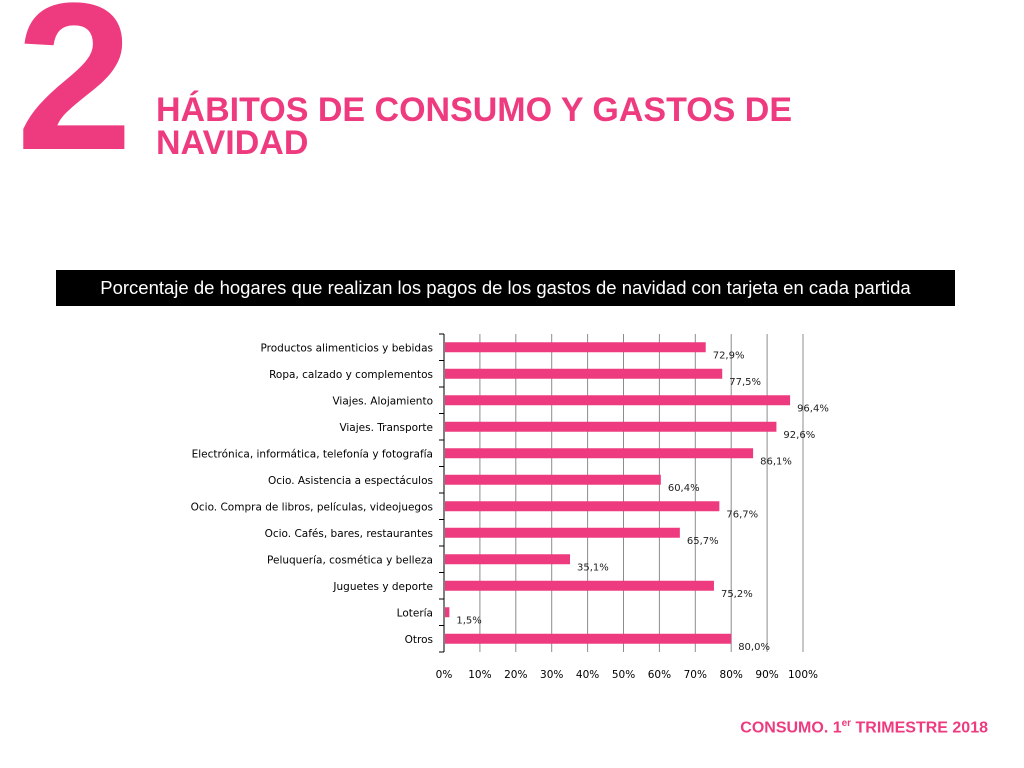 The image size is (1024, 768). Describe the element at coordinates (386, 428) in the screenshot. I see `category-label: Viajes. Transporte` at that location.